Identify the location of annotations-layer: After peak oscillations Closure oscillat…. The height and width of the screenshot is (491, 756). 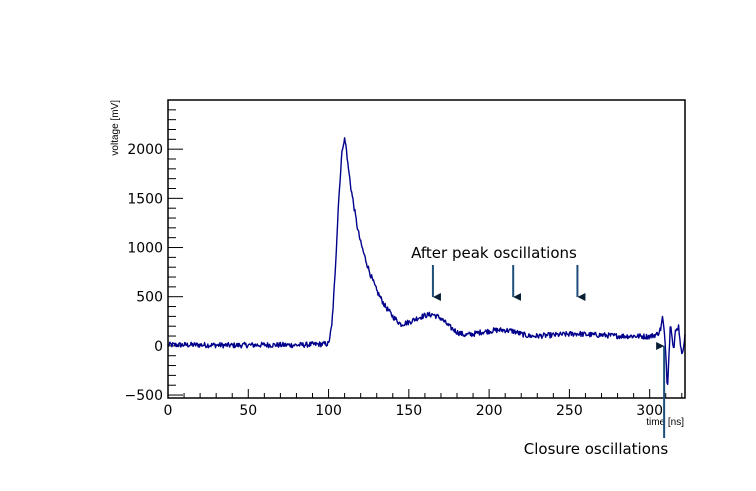
(539, 351).